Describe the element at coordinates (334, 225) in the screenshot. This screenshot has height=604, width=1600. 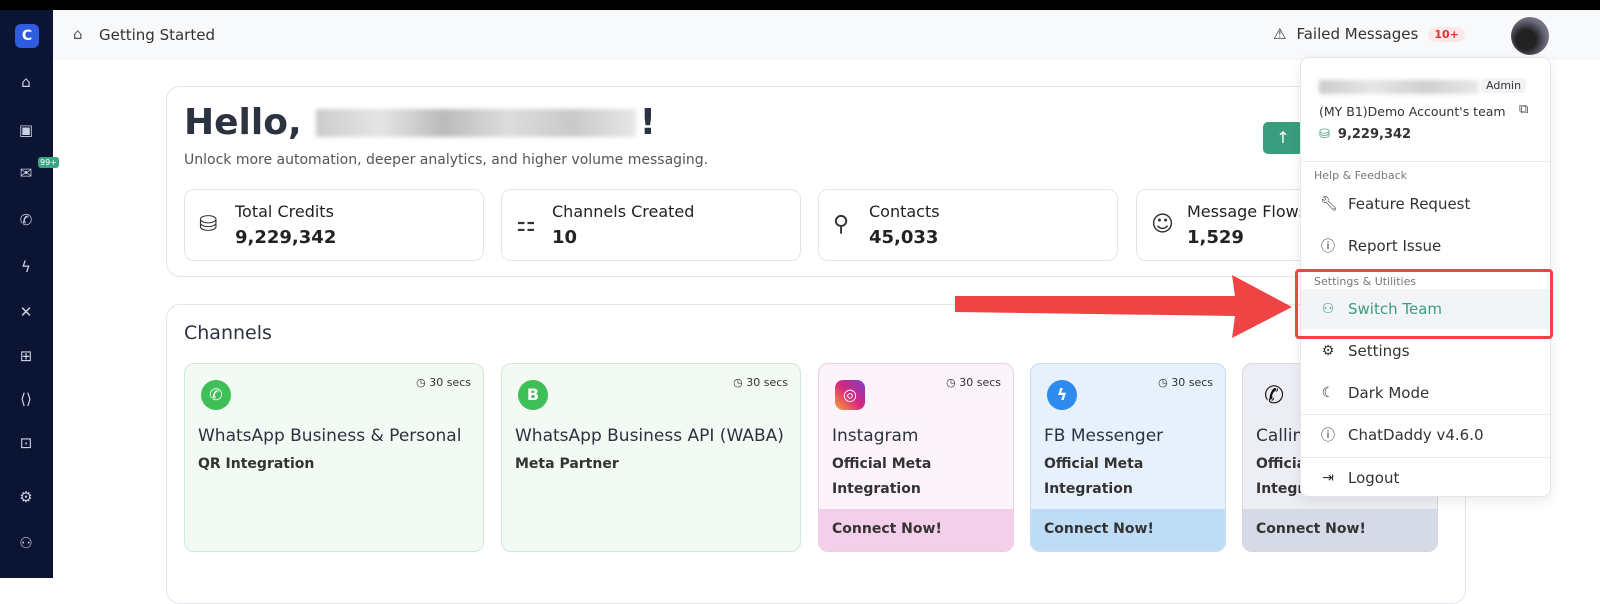
I see `stat-total-credits: ⛁ Total Credits 9,229,342` at that location.